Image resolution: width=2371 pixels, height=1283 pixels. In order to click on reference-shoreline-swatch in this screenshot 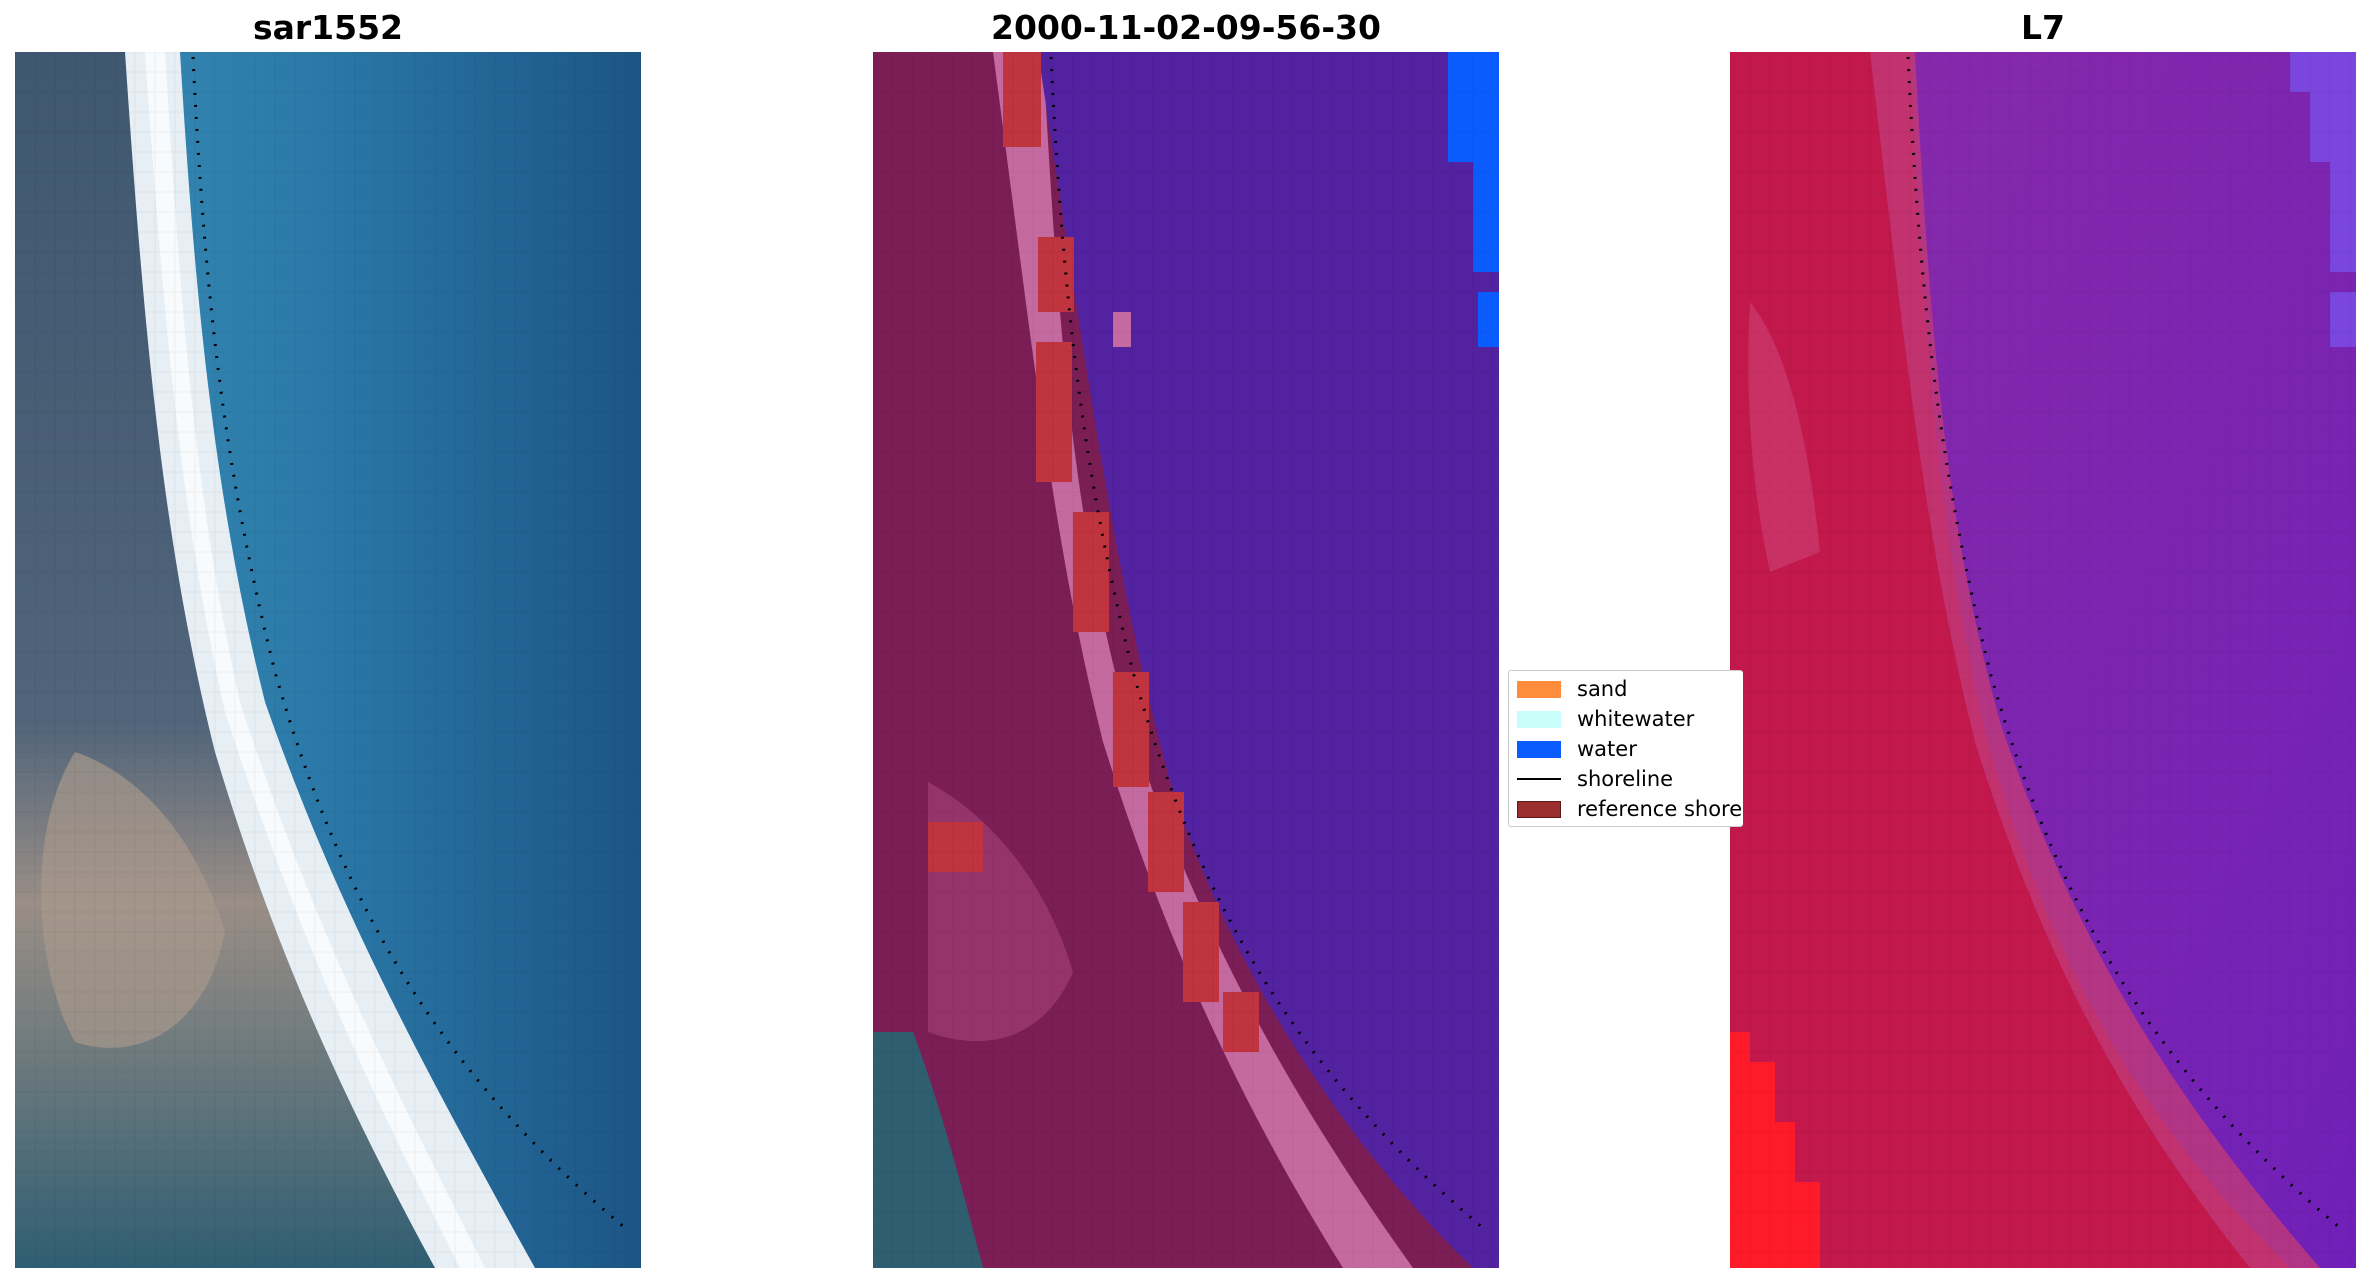, I will do `click(1539, 809)`.